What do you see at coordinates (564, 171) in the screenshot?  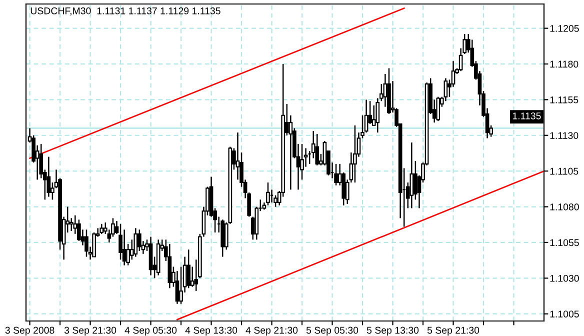 I see `y-tick-label: 1.1105` at bounding box center [564, 171].